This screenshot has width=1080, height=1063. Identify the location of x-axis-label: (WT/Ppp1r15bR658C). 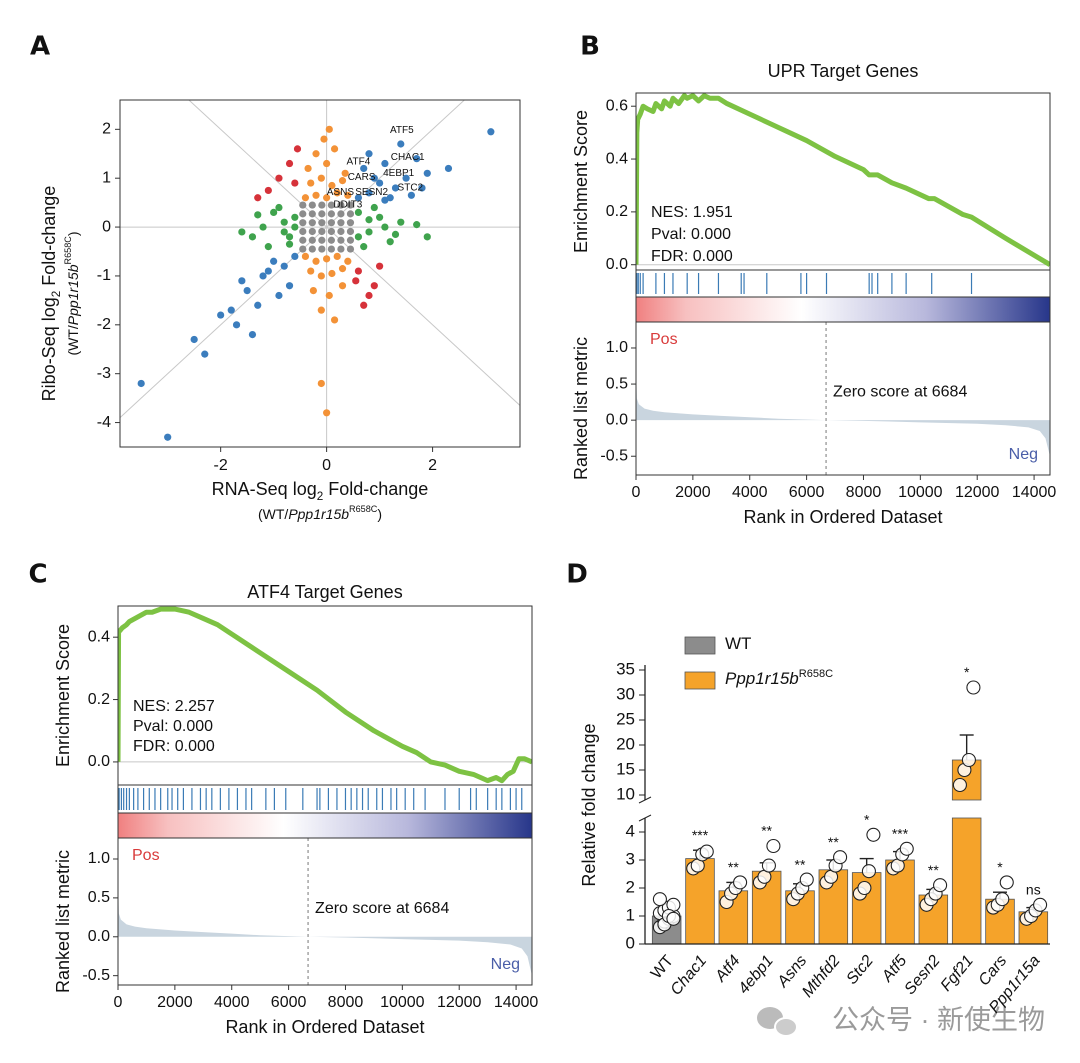
(320, 512).